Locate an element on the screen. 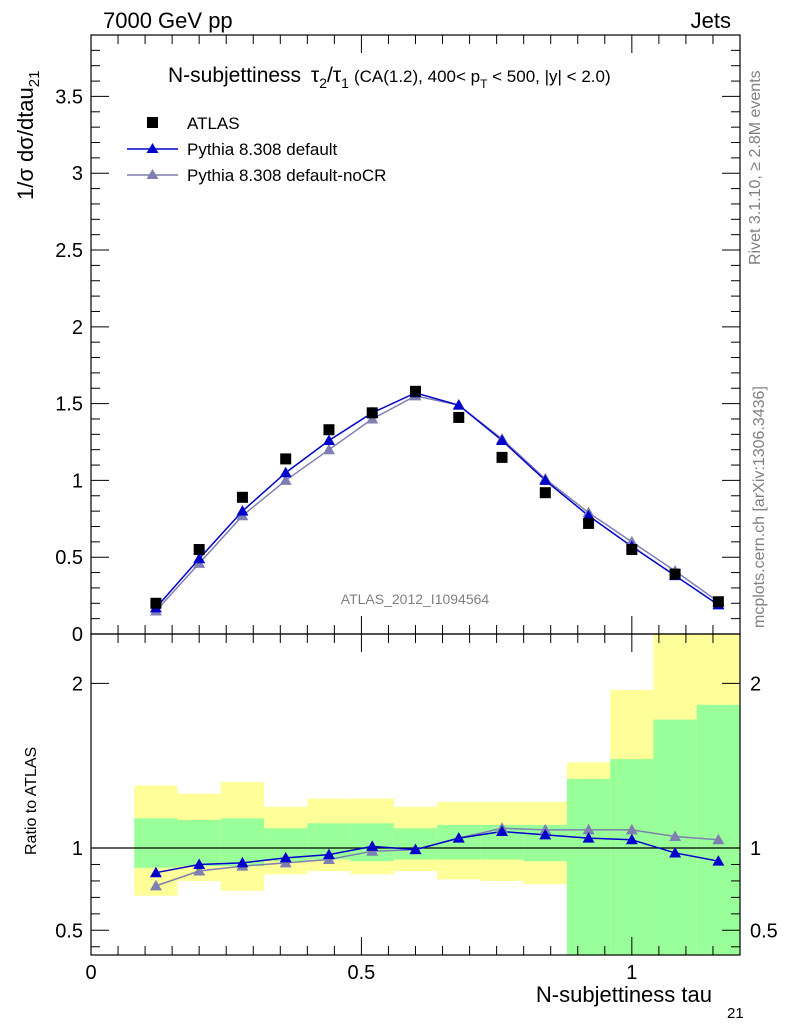 Image resolution: width=786 pixels, height=1024 pixels. ratio-plot-series is located at coordinates (437, 856).